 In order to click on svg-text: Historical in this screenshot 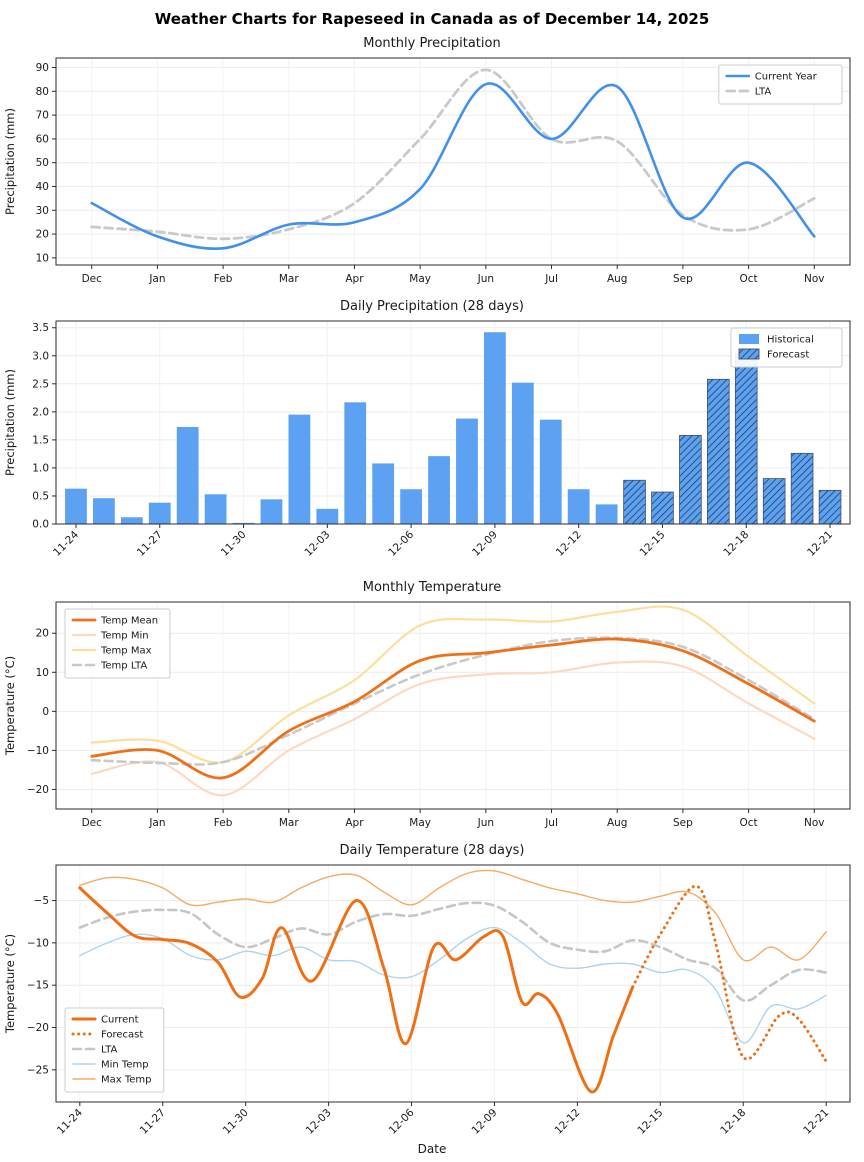, I will do `click(790, 340)`.